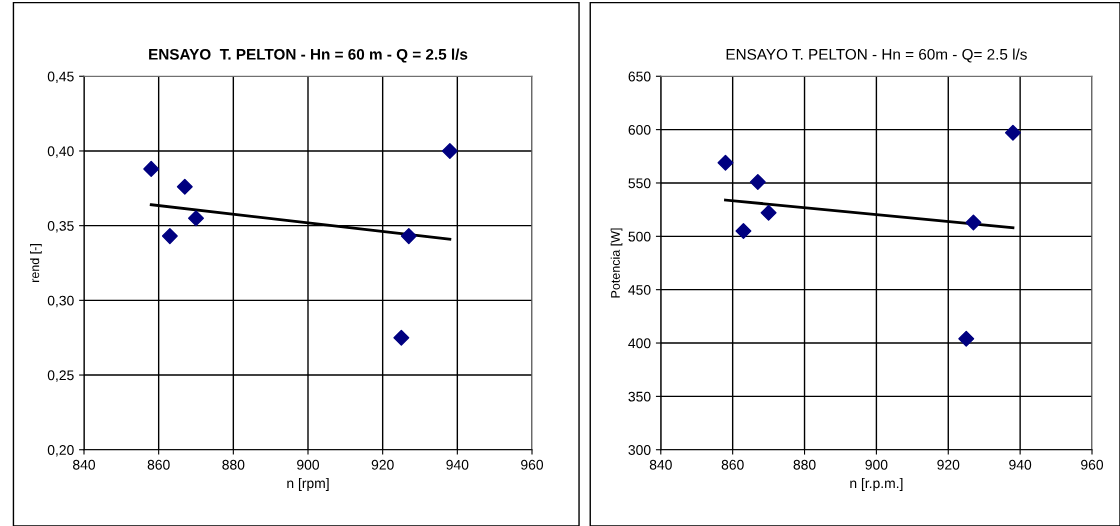  What do you see at coordinates (616, 263) in the screenshot?
I see `y-axis-title: Potencia [W]` at bounding box center [616, 263].